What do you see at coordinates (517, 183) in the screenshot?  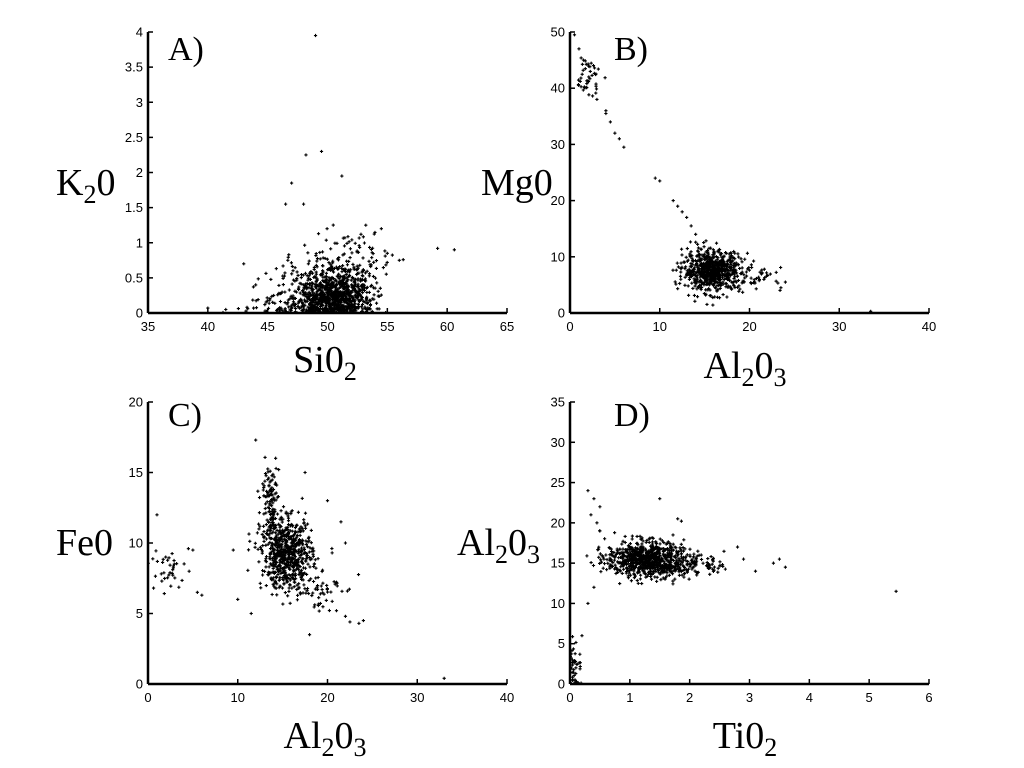 I see `y-axis-label-main: Mg0` at bounding box center [517, 183].